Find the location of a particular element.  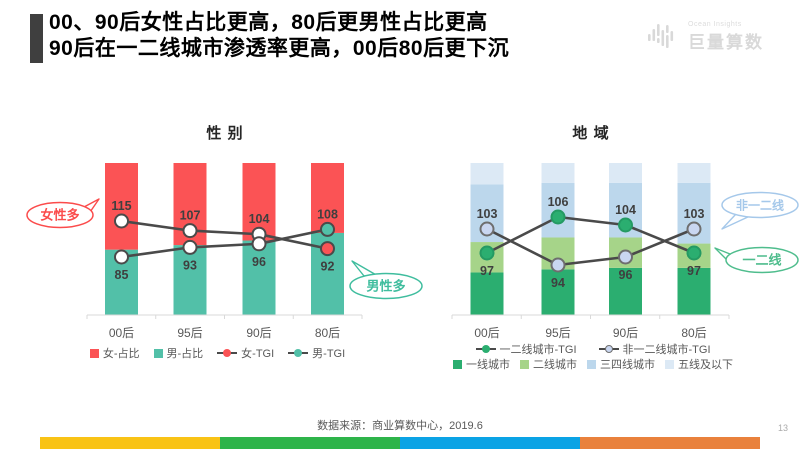

chart-1: 00后 95后 90后 80后 103 97 106 94 104 96 103 97 is located at coordinates (590, 251).